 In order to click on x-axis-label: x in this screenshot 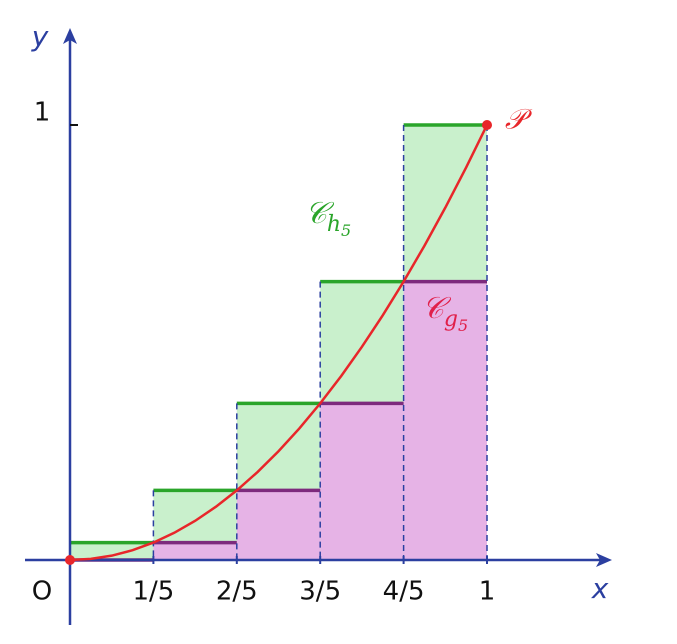, I will do `click(600, 588)`.